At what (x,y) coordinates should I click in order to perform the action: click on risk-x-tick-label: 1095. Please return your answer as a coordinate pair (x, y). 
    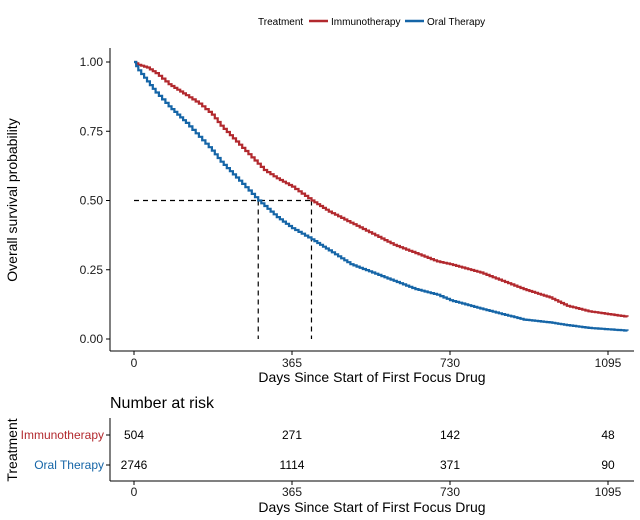
    Looking at the image, I should click on (608, 492).